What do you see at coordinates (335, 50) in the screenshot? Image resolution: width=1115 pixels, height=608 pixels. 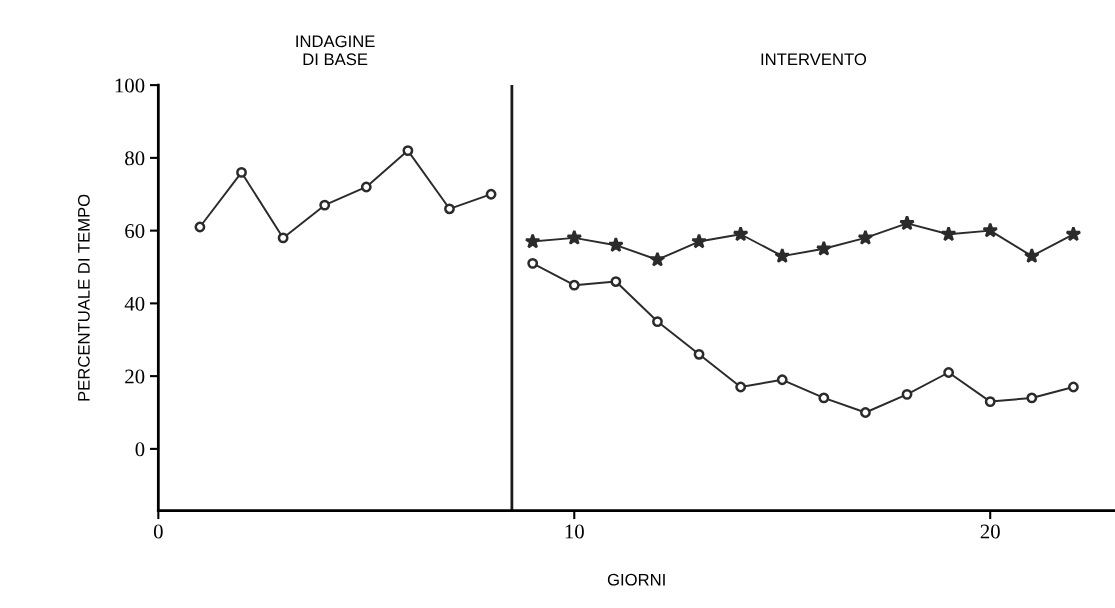 I see `text: INDAGINE DI BASE` at bounding box center [335, 50].